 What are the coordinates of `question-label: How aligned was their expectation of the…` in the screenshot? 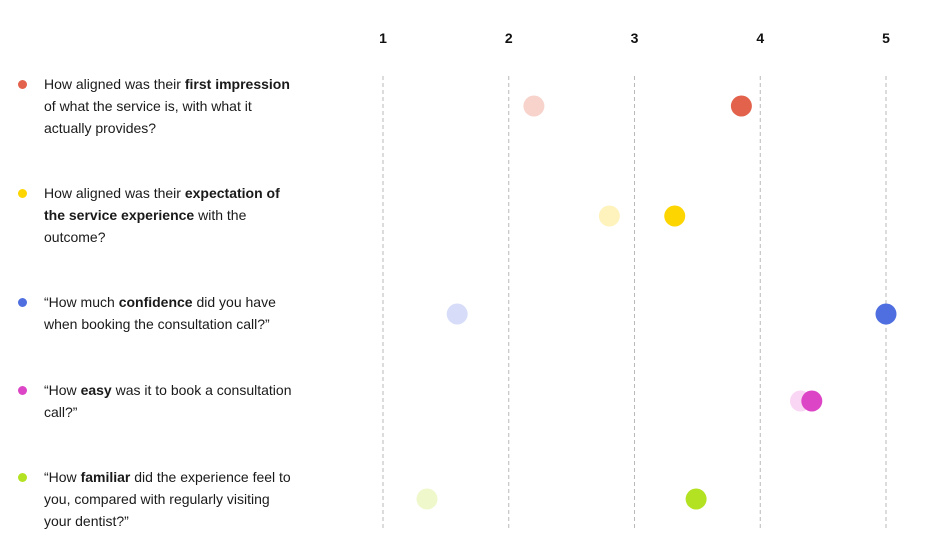 It's located at (170, 215).